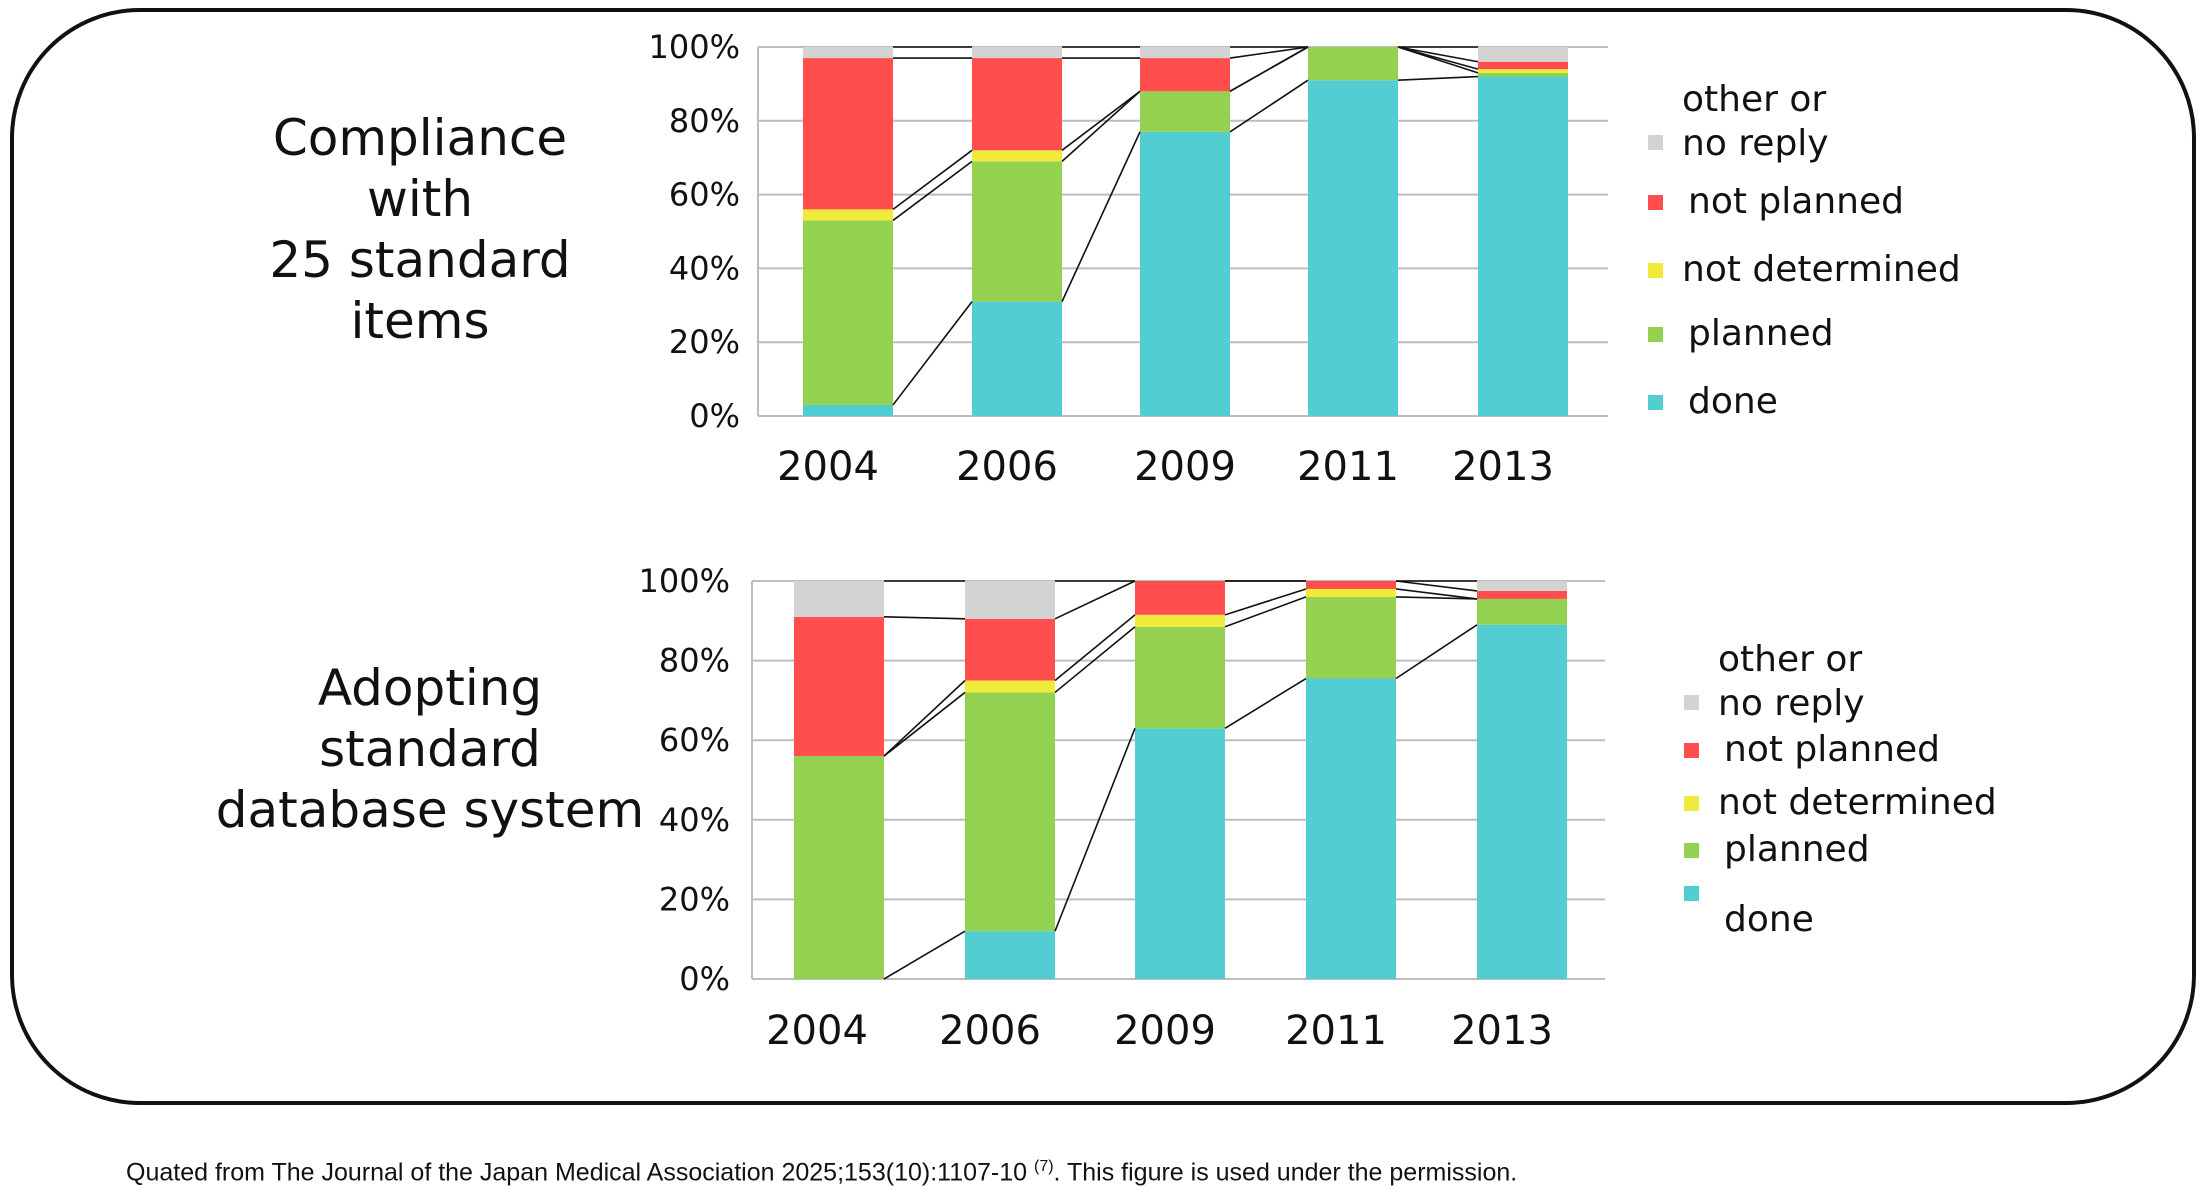 The image size is (2209, 1191). I want to click on chart1-title: Compliance with 25 standard items, so click(420, 230).